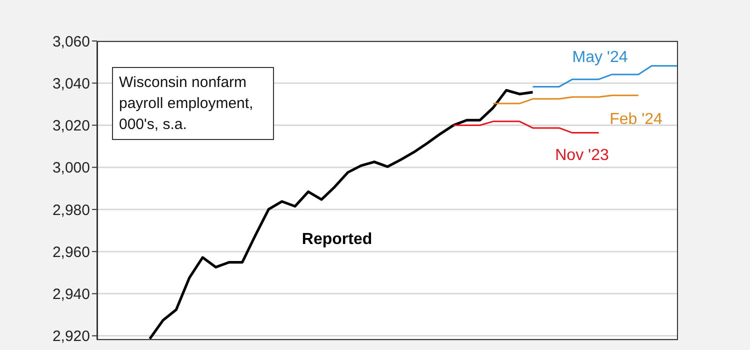  I want to click on y-tick-label: 3,000, so click(71, 168).